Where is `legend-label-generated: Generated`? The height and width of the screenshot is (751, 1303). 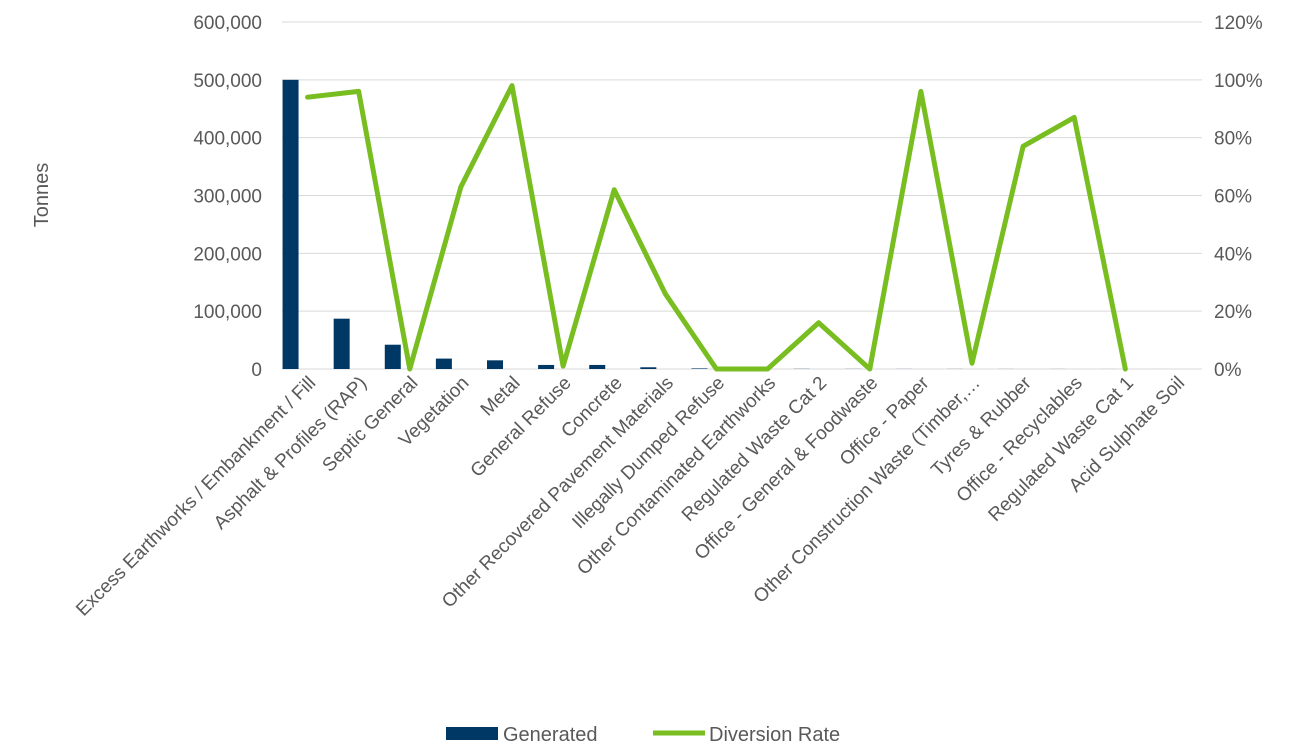 legend-label-generated: Generated is located at coordinates (550, 735).